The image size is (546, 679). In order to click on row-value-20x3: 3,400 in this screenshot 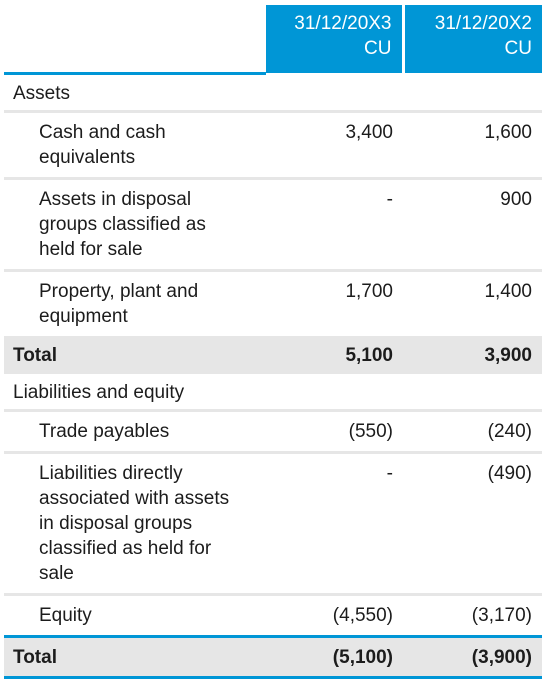, I will do `click(333, 145)`.